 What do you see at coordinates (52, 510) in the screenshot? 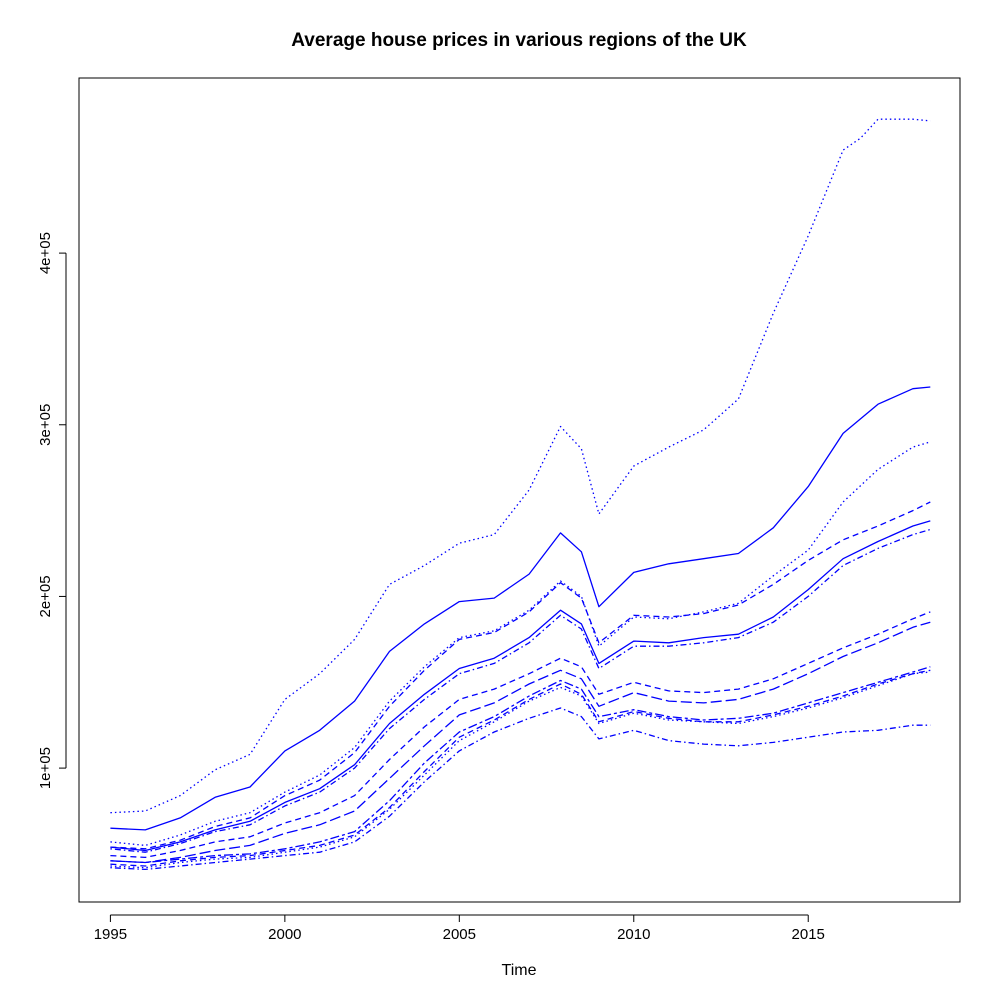
I see `y-axis: 1e+05 2e+05 3e+05 4e+05` at bounding box center [52, 510].